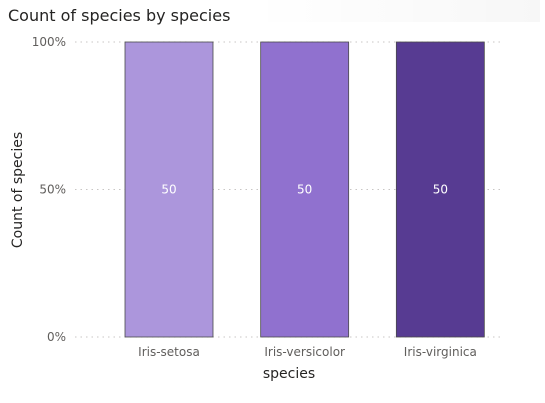 This screenshot has height=403, width=545. I want to click on y-axis-title: Count of species, so click(18, 190).